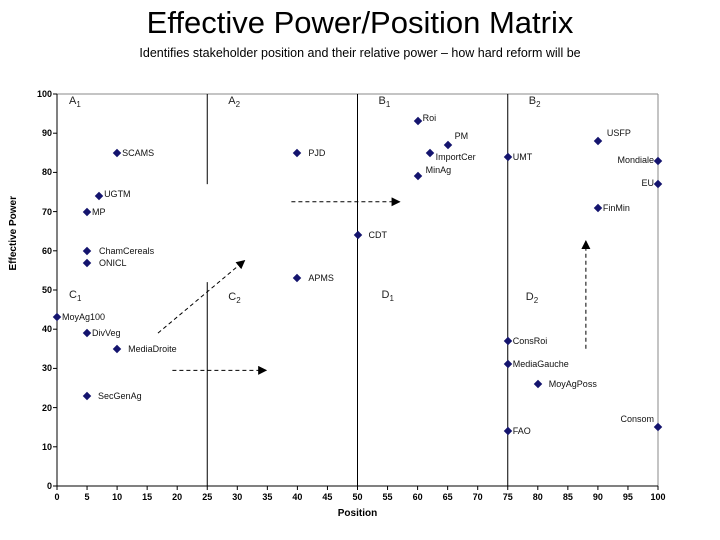 The height and width of the screenshot is (540, 720). Describe the element at coordinates (317, 152) in the screenshot. I see `data-point-label: PJD` at that location.